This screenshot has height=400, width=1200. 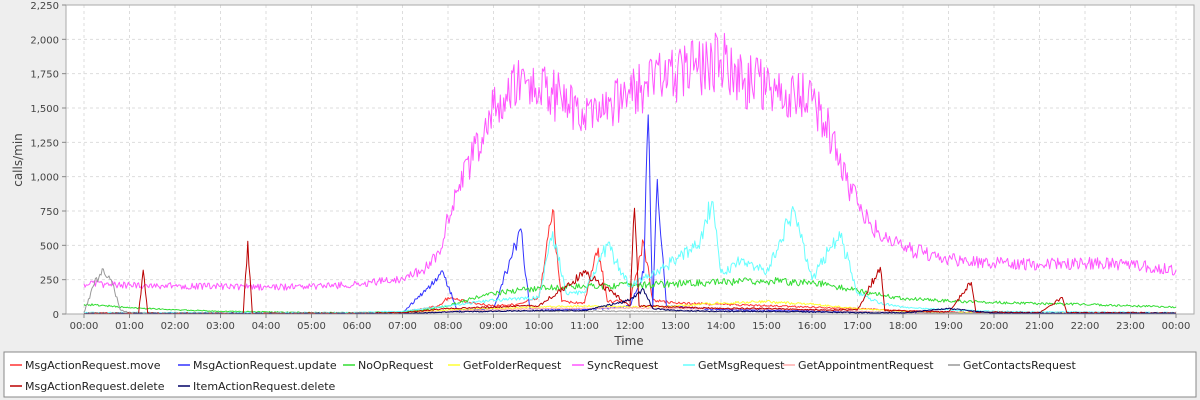 What do you see at coordinates (175, 326) in the screenshot?
I see `x-tick-label: 02:00` at bounding box center [175, 326].